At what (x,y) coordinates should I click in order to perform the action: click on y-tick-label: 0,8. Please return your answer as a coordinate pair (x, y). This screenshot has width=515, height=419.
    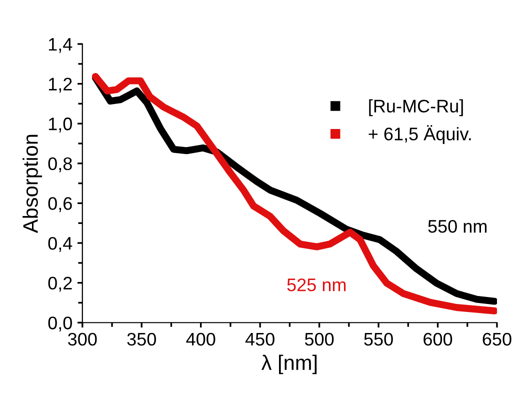
    Looking at the image, I should click on (60, 164).